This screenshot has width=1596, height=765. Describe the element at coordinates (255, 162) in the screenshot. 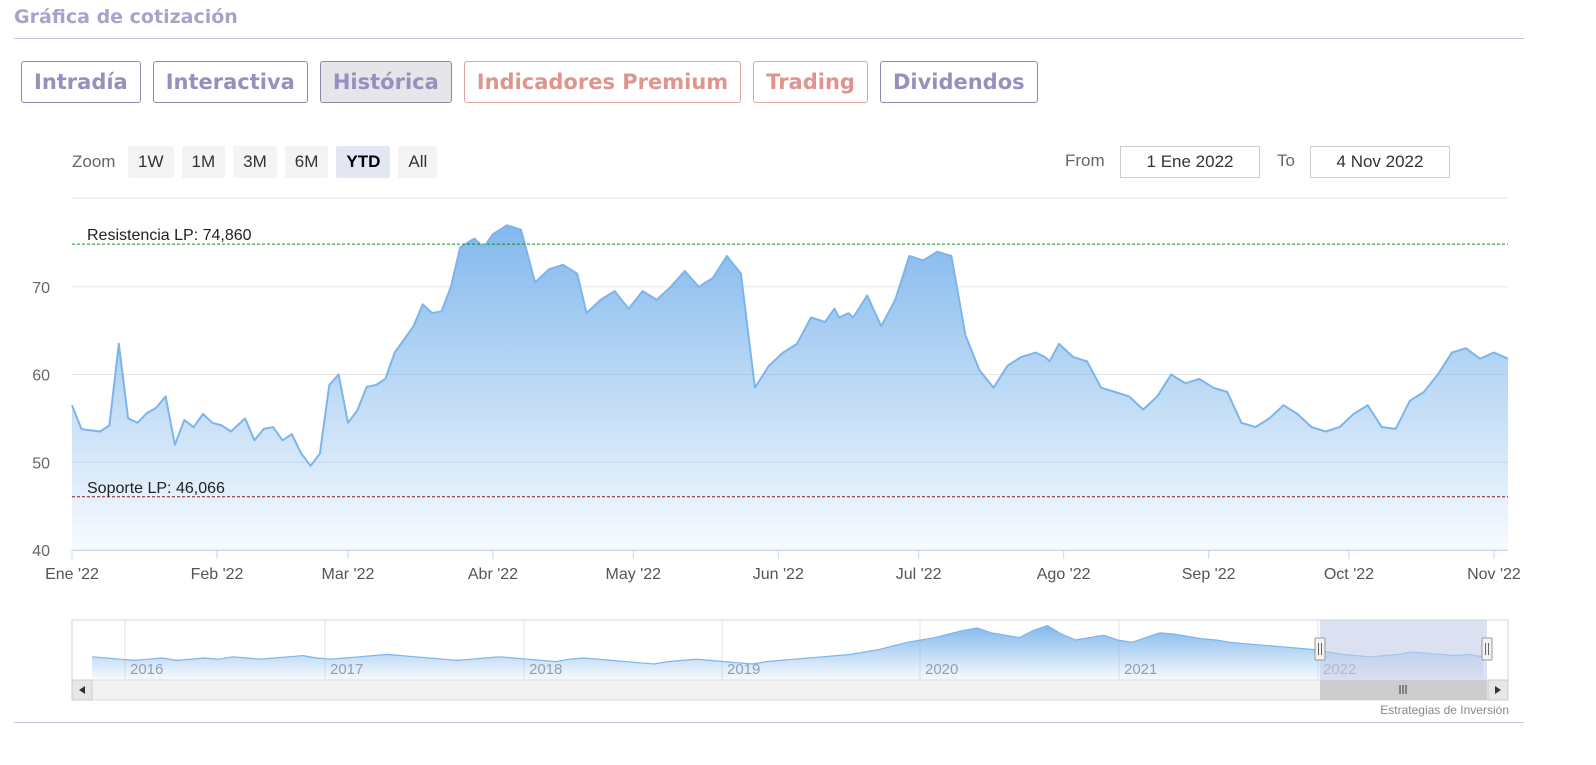

I see `zoom-3m-button: 3M` at that location.